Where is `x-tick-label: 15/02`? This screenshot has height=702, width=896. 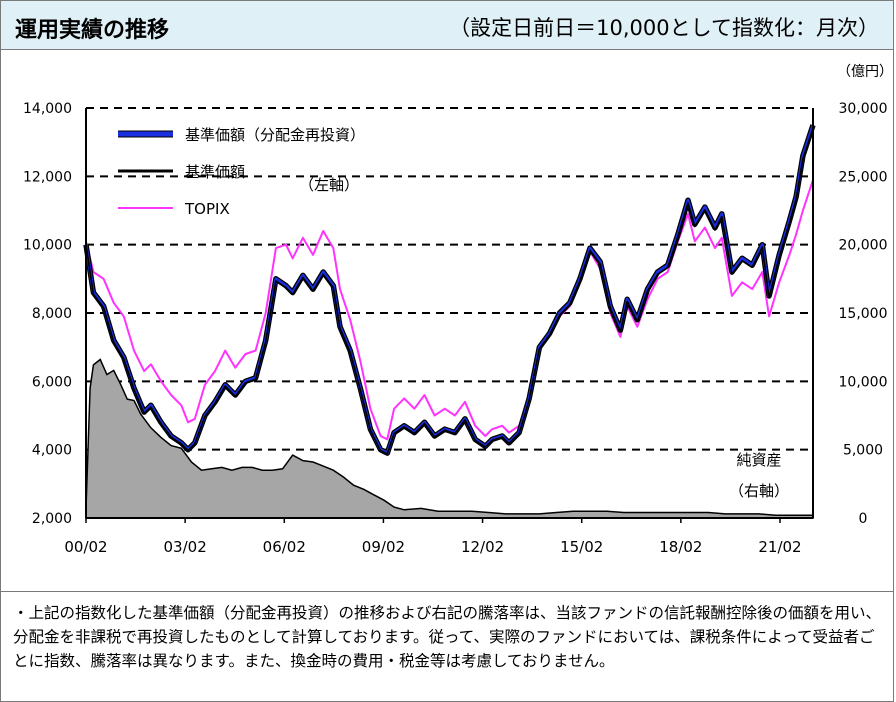 x-tick-label: 15/02 is located at coordinates (581, 547).